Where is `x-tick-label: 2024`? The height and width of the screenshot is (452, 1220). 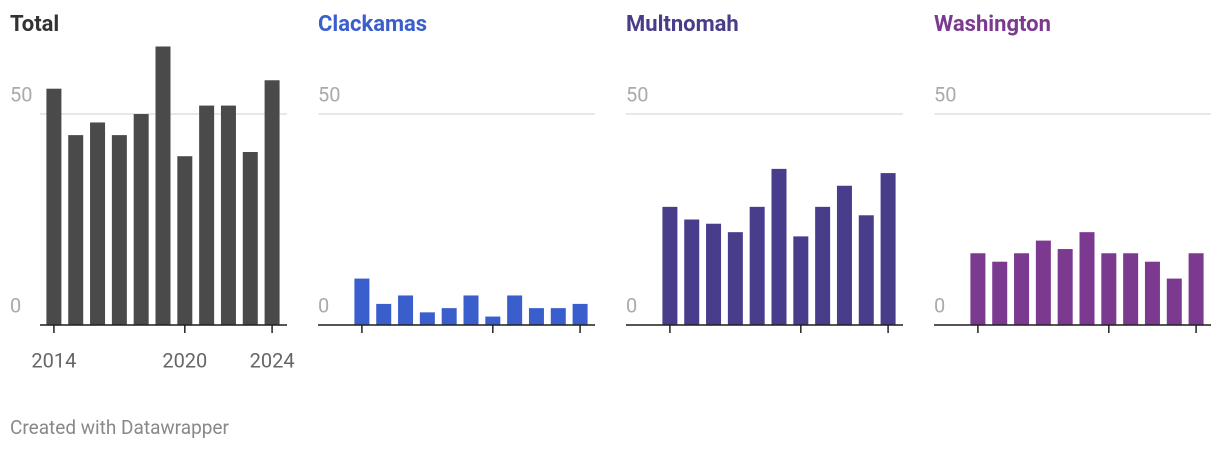
x-tick-label: 2024 is located at coordinates (272, 360).